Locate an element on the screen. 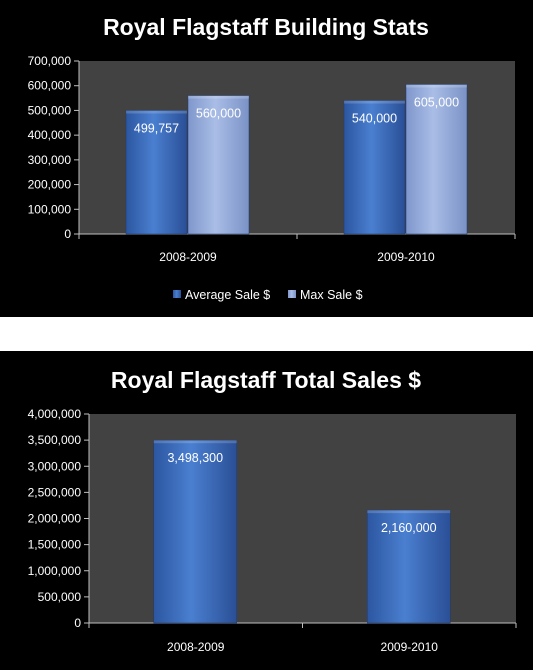 The height and width of the screenshot is (670, 533). y-tick-label: 2,500,000 is located at coordinates (55, 492).